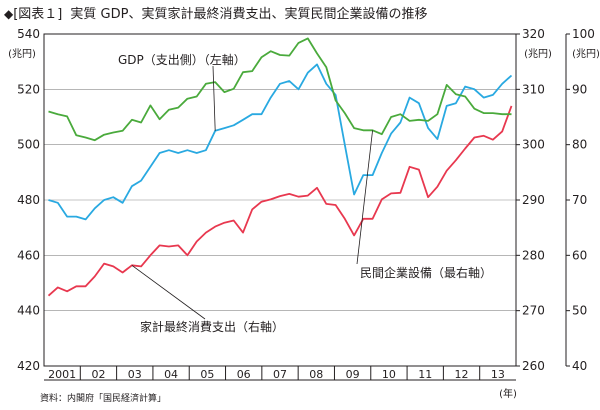  Describe the element at coordinates (212, 326) in the screenshot. I see `annotation-label: 家計最終消費支出（右軸）` at that location.